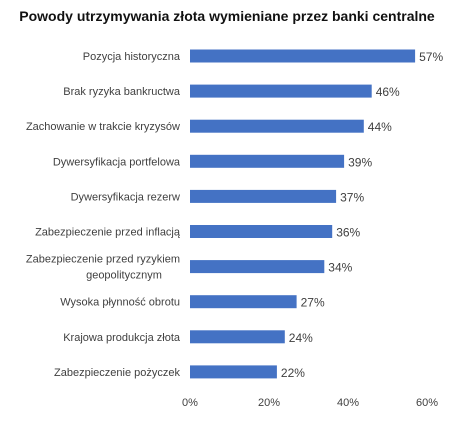  I want to click on data-label: 24%, so click(301, 338).